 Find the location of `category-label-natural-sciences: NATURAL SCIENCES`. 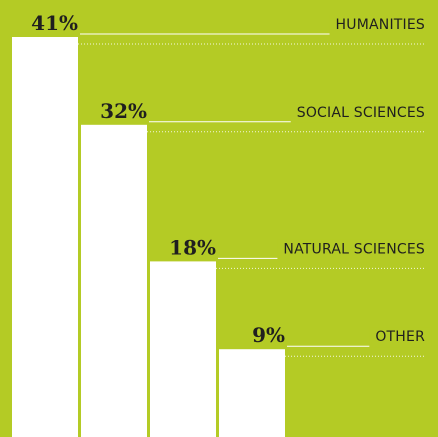

category-label-natural-sciences: NATURAL SCIENCES is located at coordinates (354, 249).